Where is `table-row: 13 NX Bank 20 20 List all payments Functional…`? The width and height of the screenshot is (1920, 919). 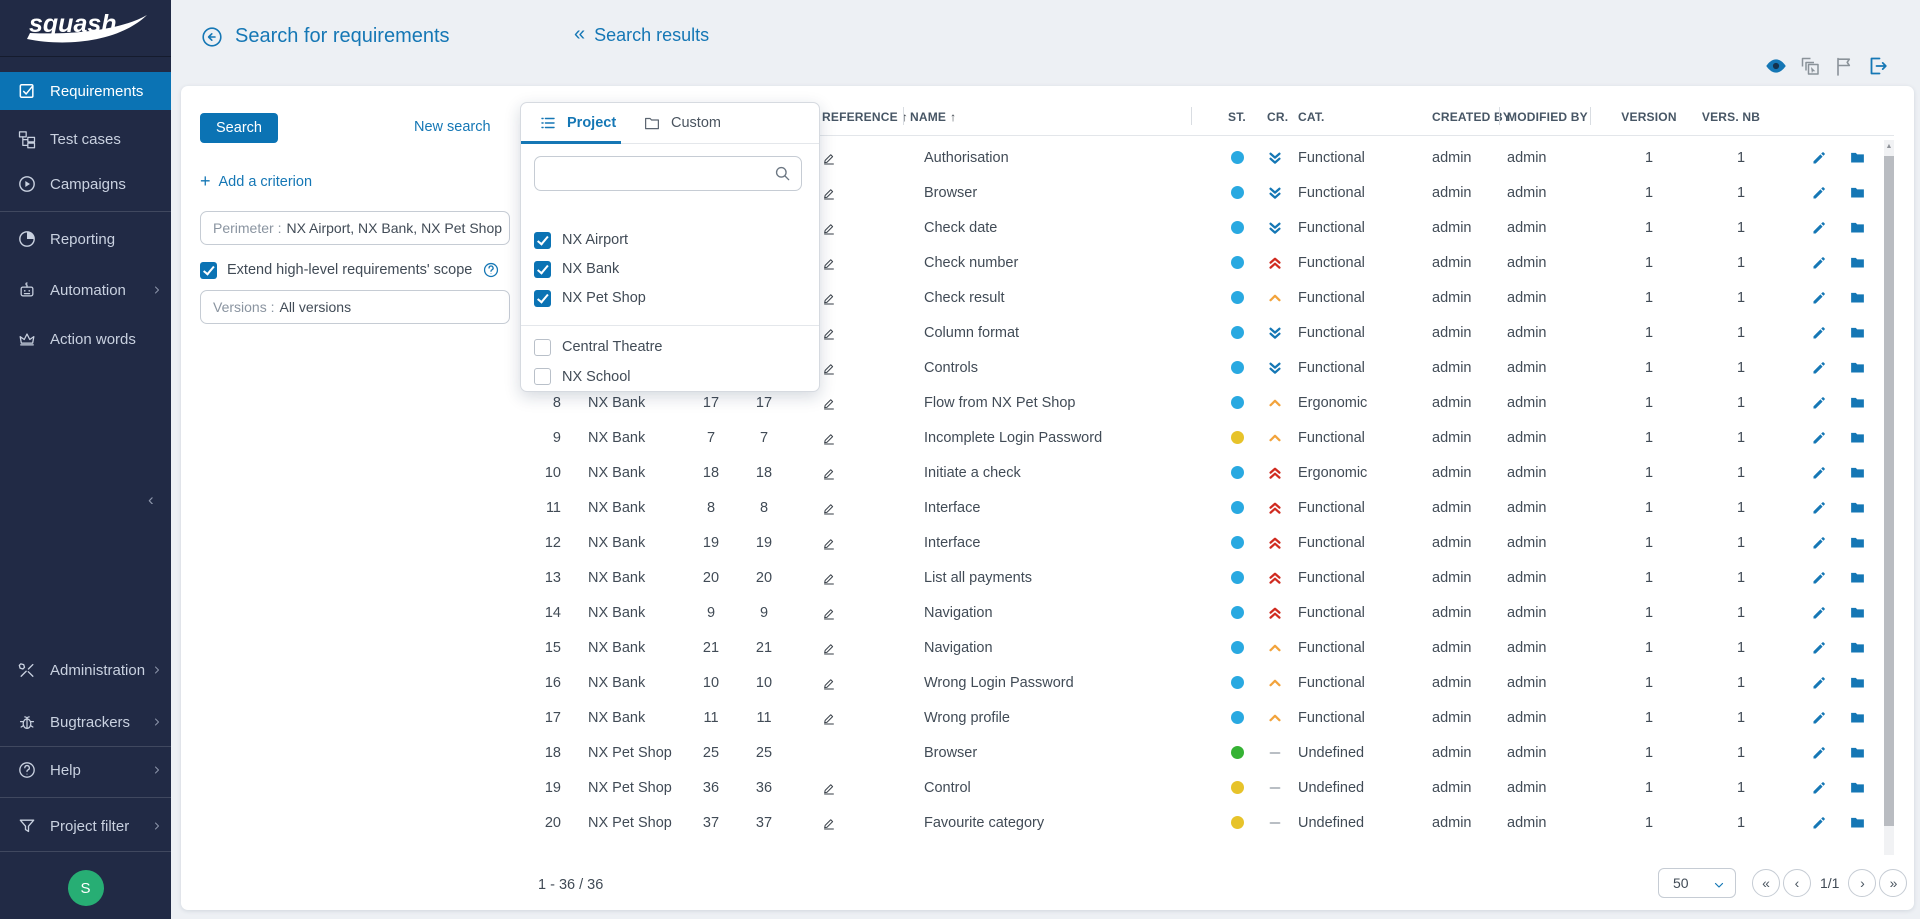
table-row: 13 NX Bank 20 20 List all payments Functional… is located at coordinates (1047, 577).